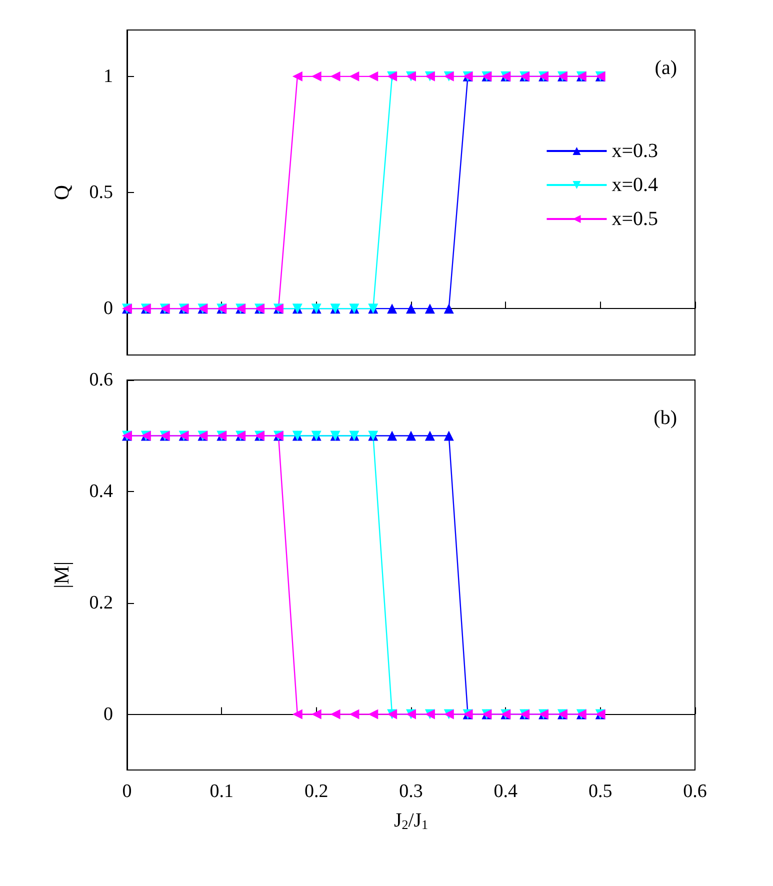  Describe the element at coordinates (635, 219) in the screenshot. I see `legend-label: x=0.5` at that location.